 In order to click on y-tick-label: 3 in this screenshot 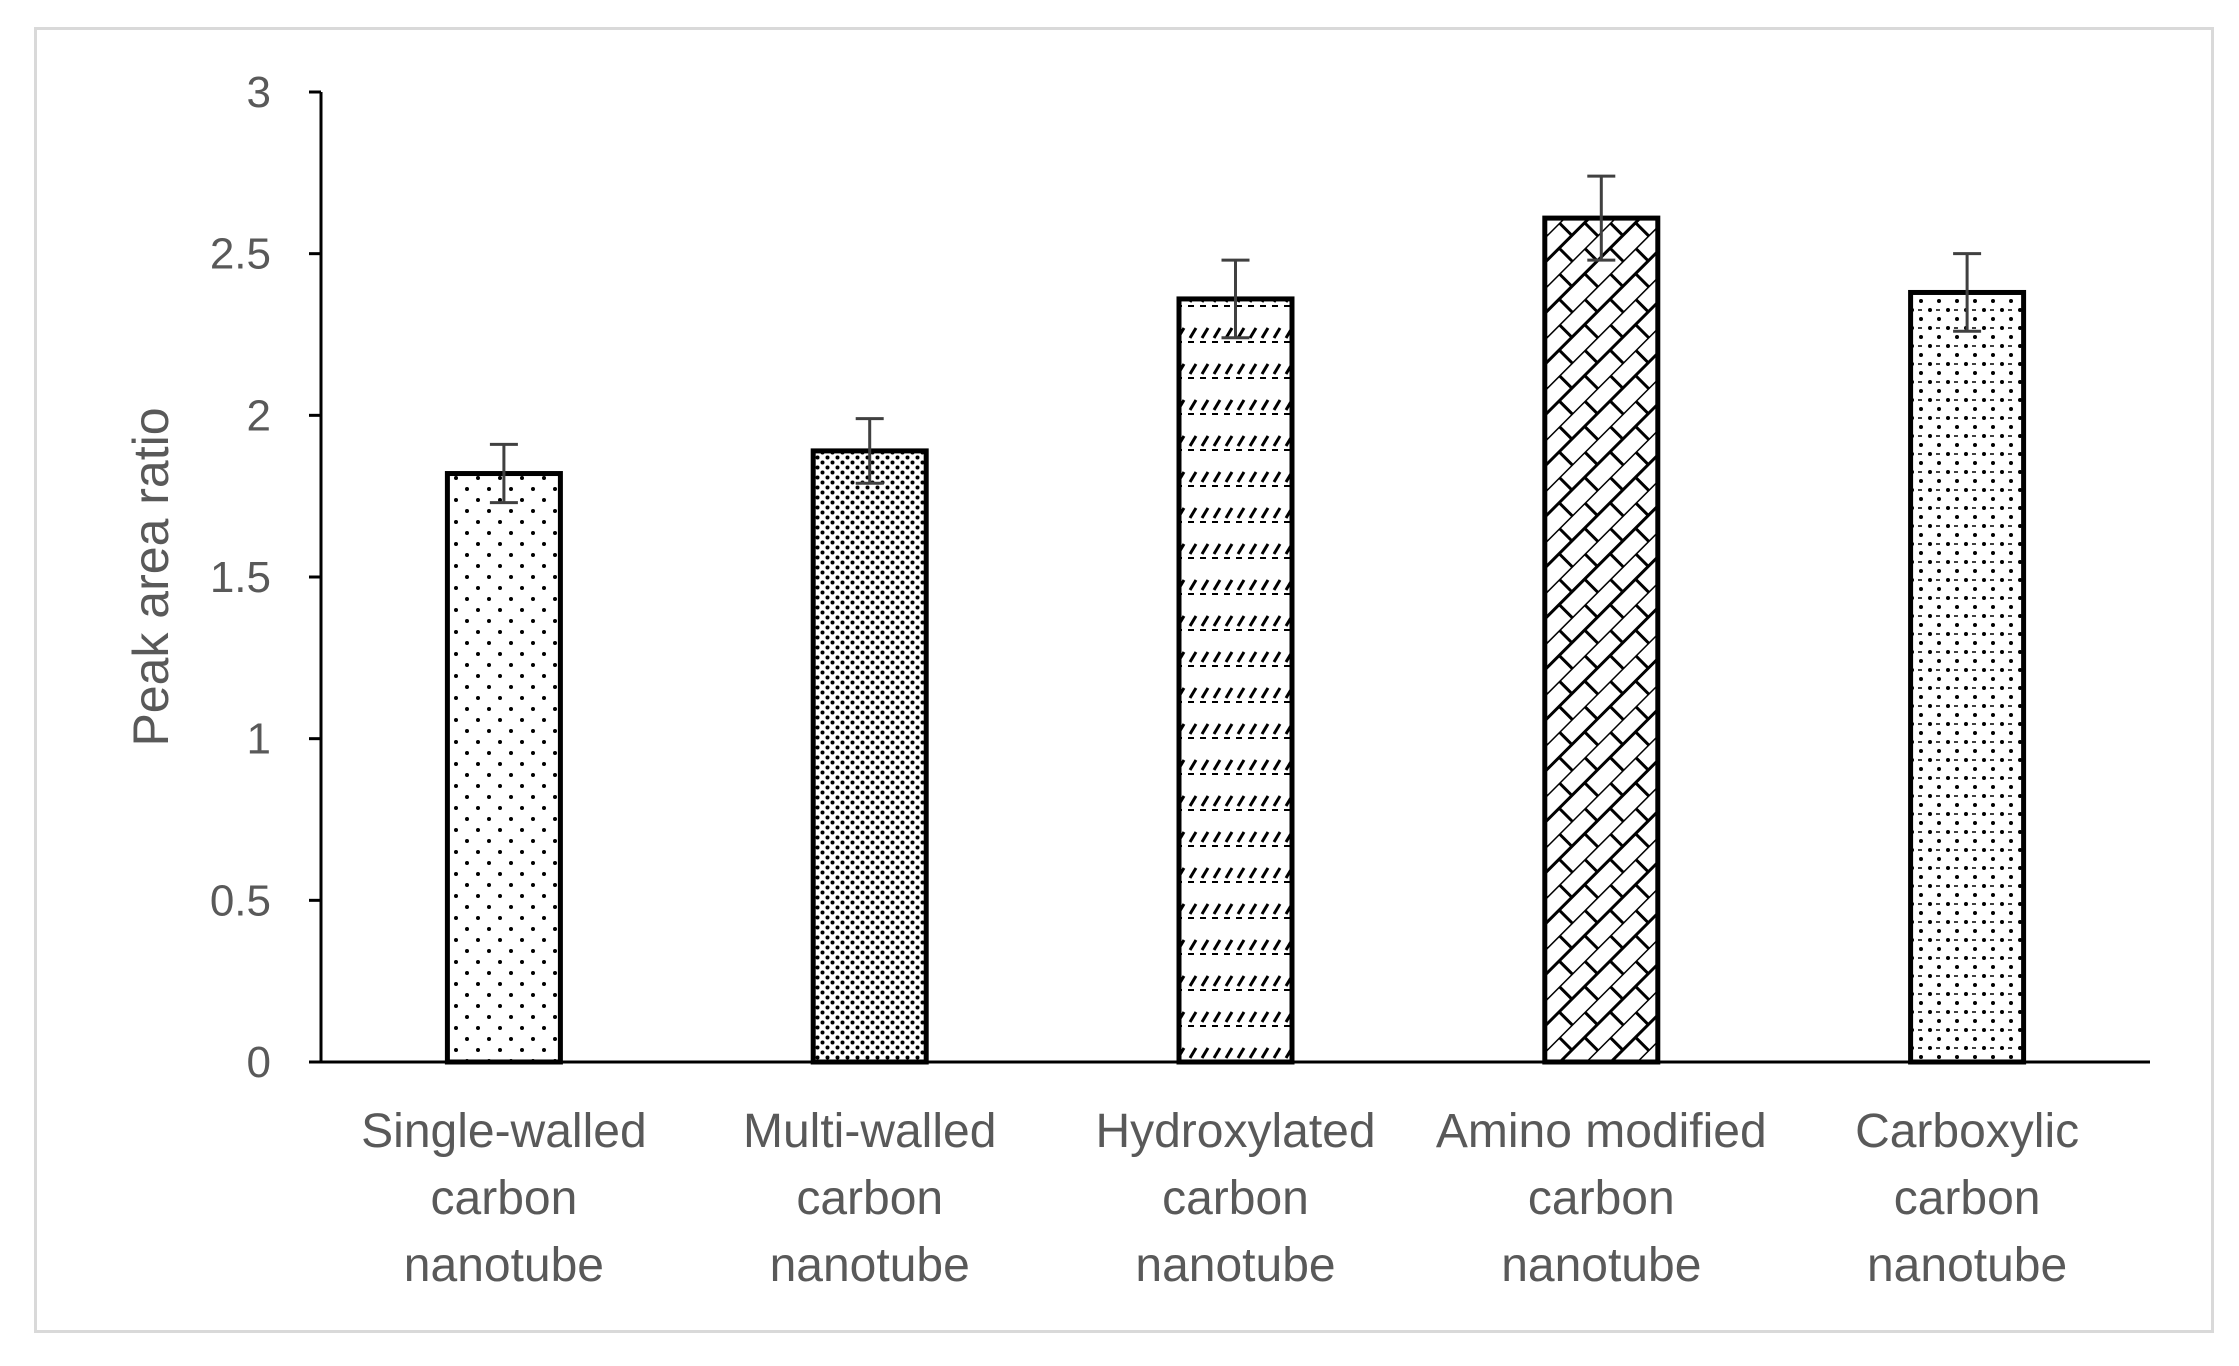, I will do `click(259, 92)`.